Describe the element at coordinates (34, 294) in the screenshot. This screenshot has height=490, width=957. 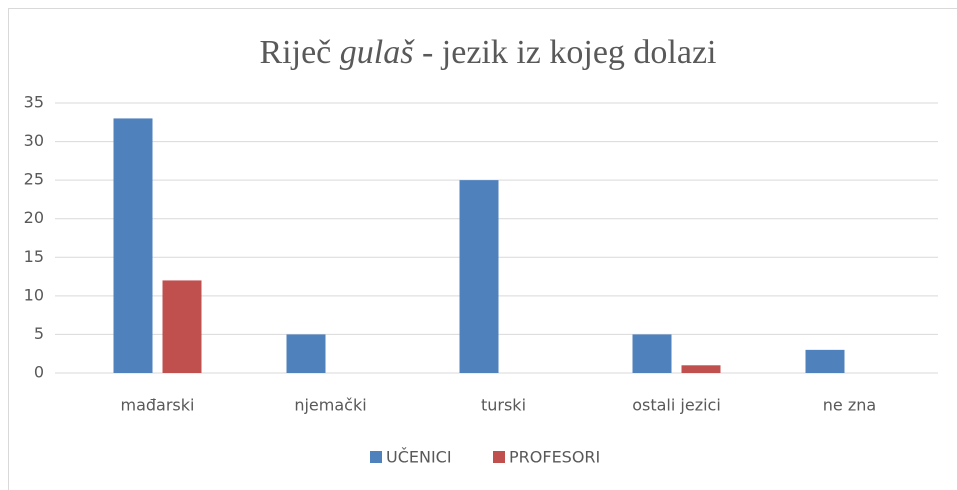
I see `y-tick-label: 10` at that location.